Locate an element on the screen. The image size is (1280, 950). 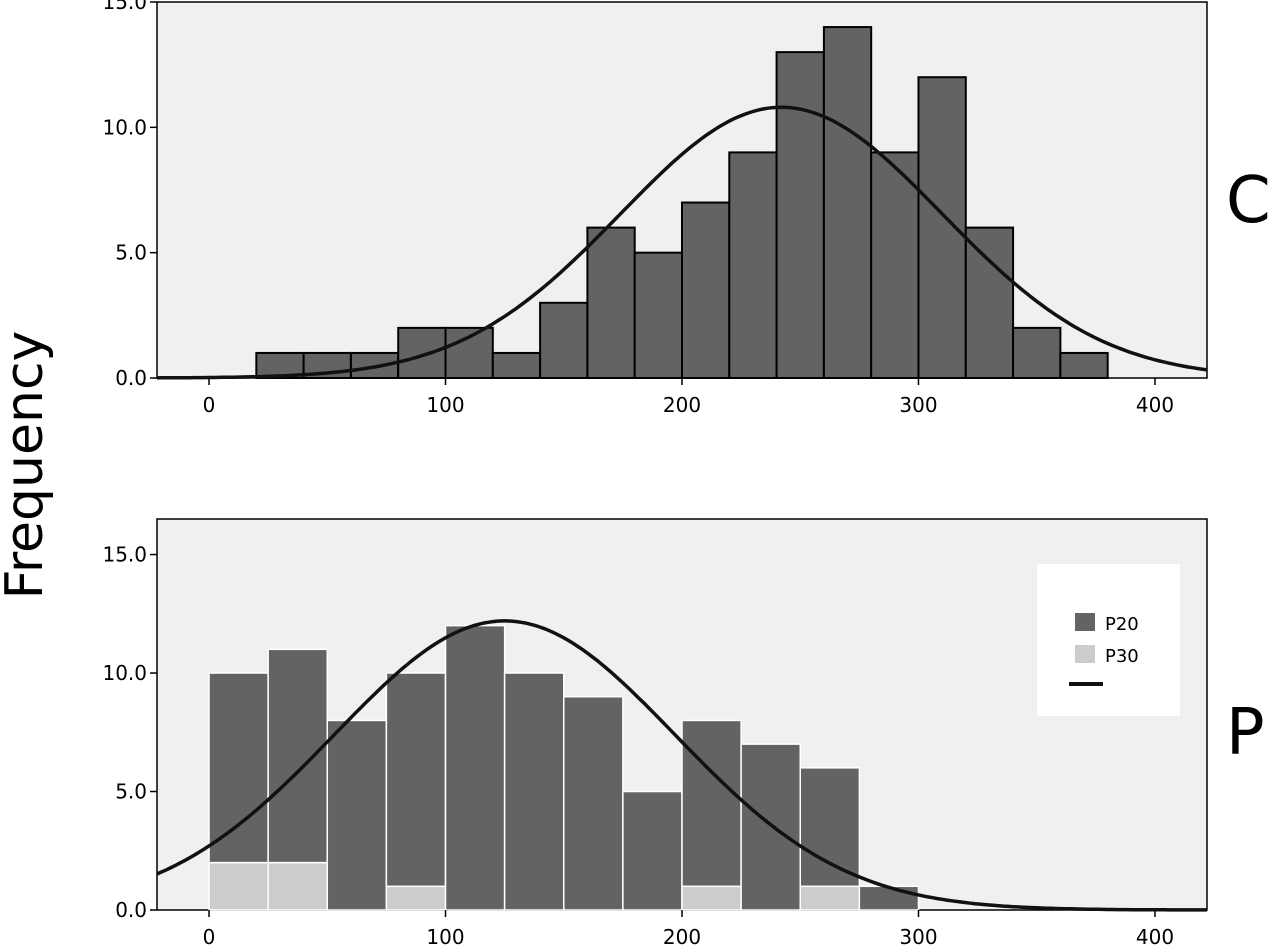
legend-box is located at coordinates (1108, 640).